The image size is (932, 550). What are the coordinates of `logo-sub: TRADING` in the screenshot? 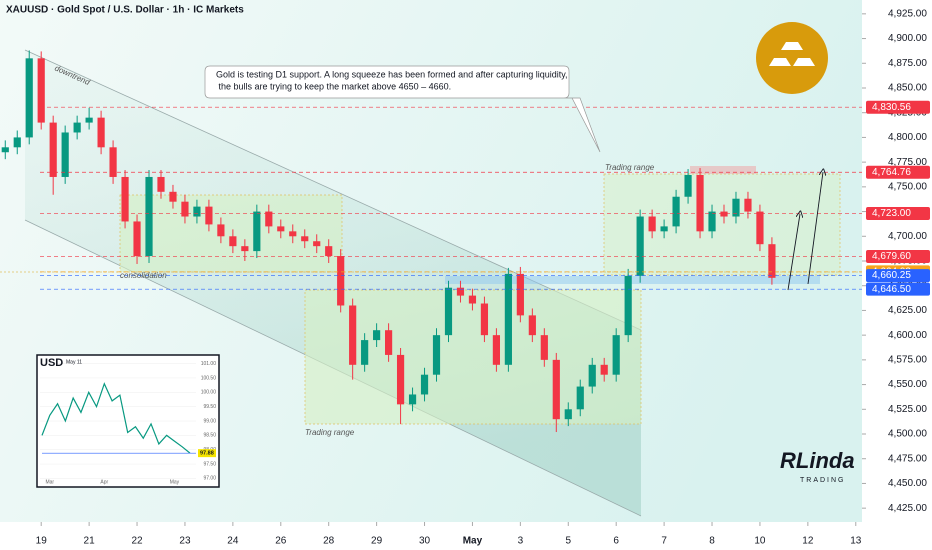 It's located at (823, 480).